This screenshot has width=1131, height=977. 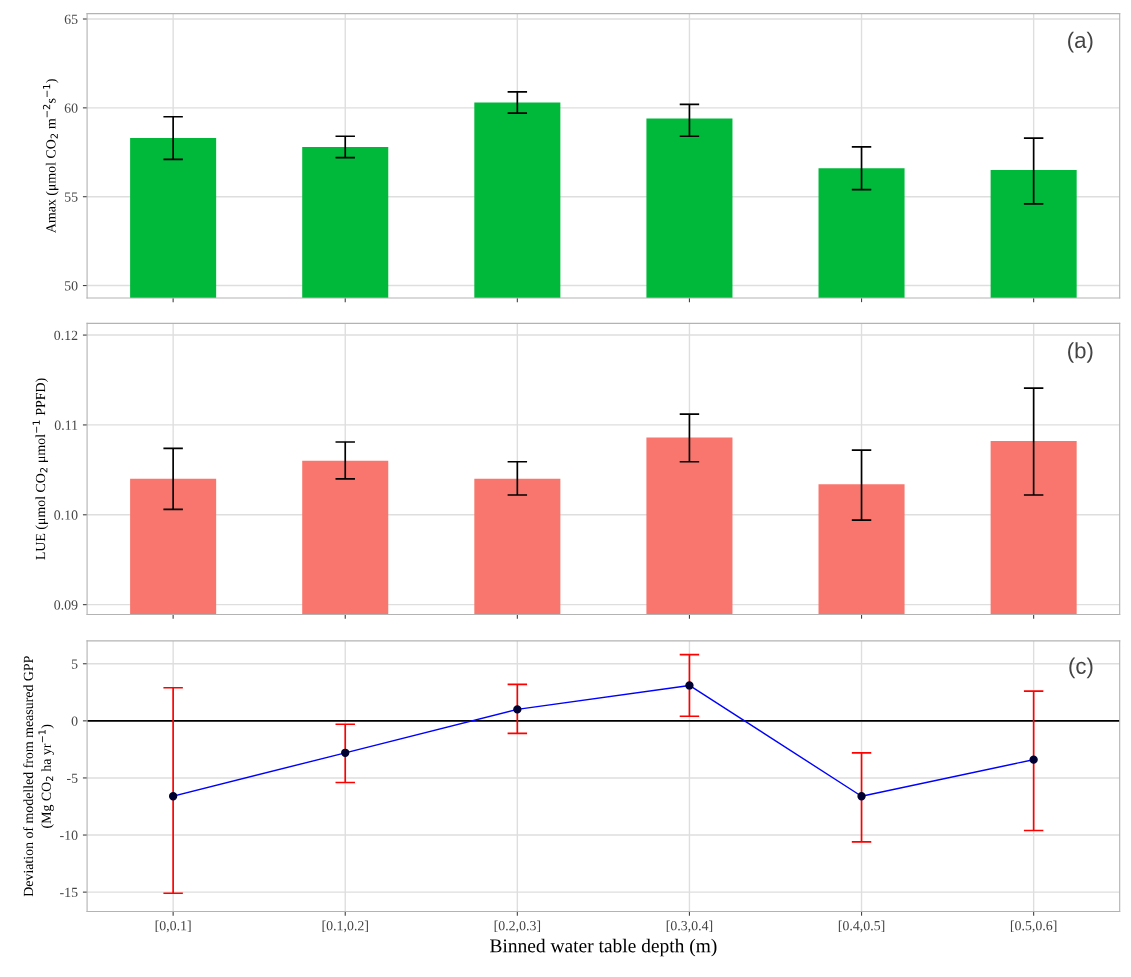 I want to click on y-tick-label: 0.09, so click(x=66, y=605).